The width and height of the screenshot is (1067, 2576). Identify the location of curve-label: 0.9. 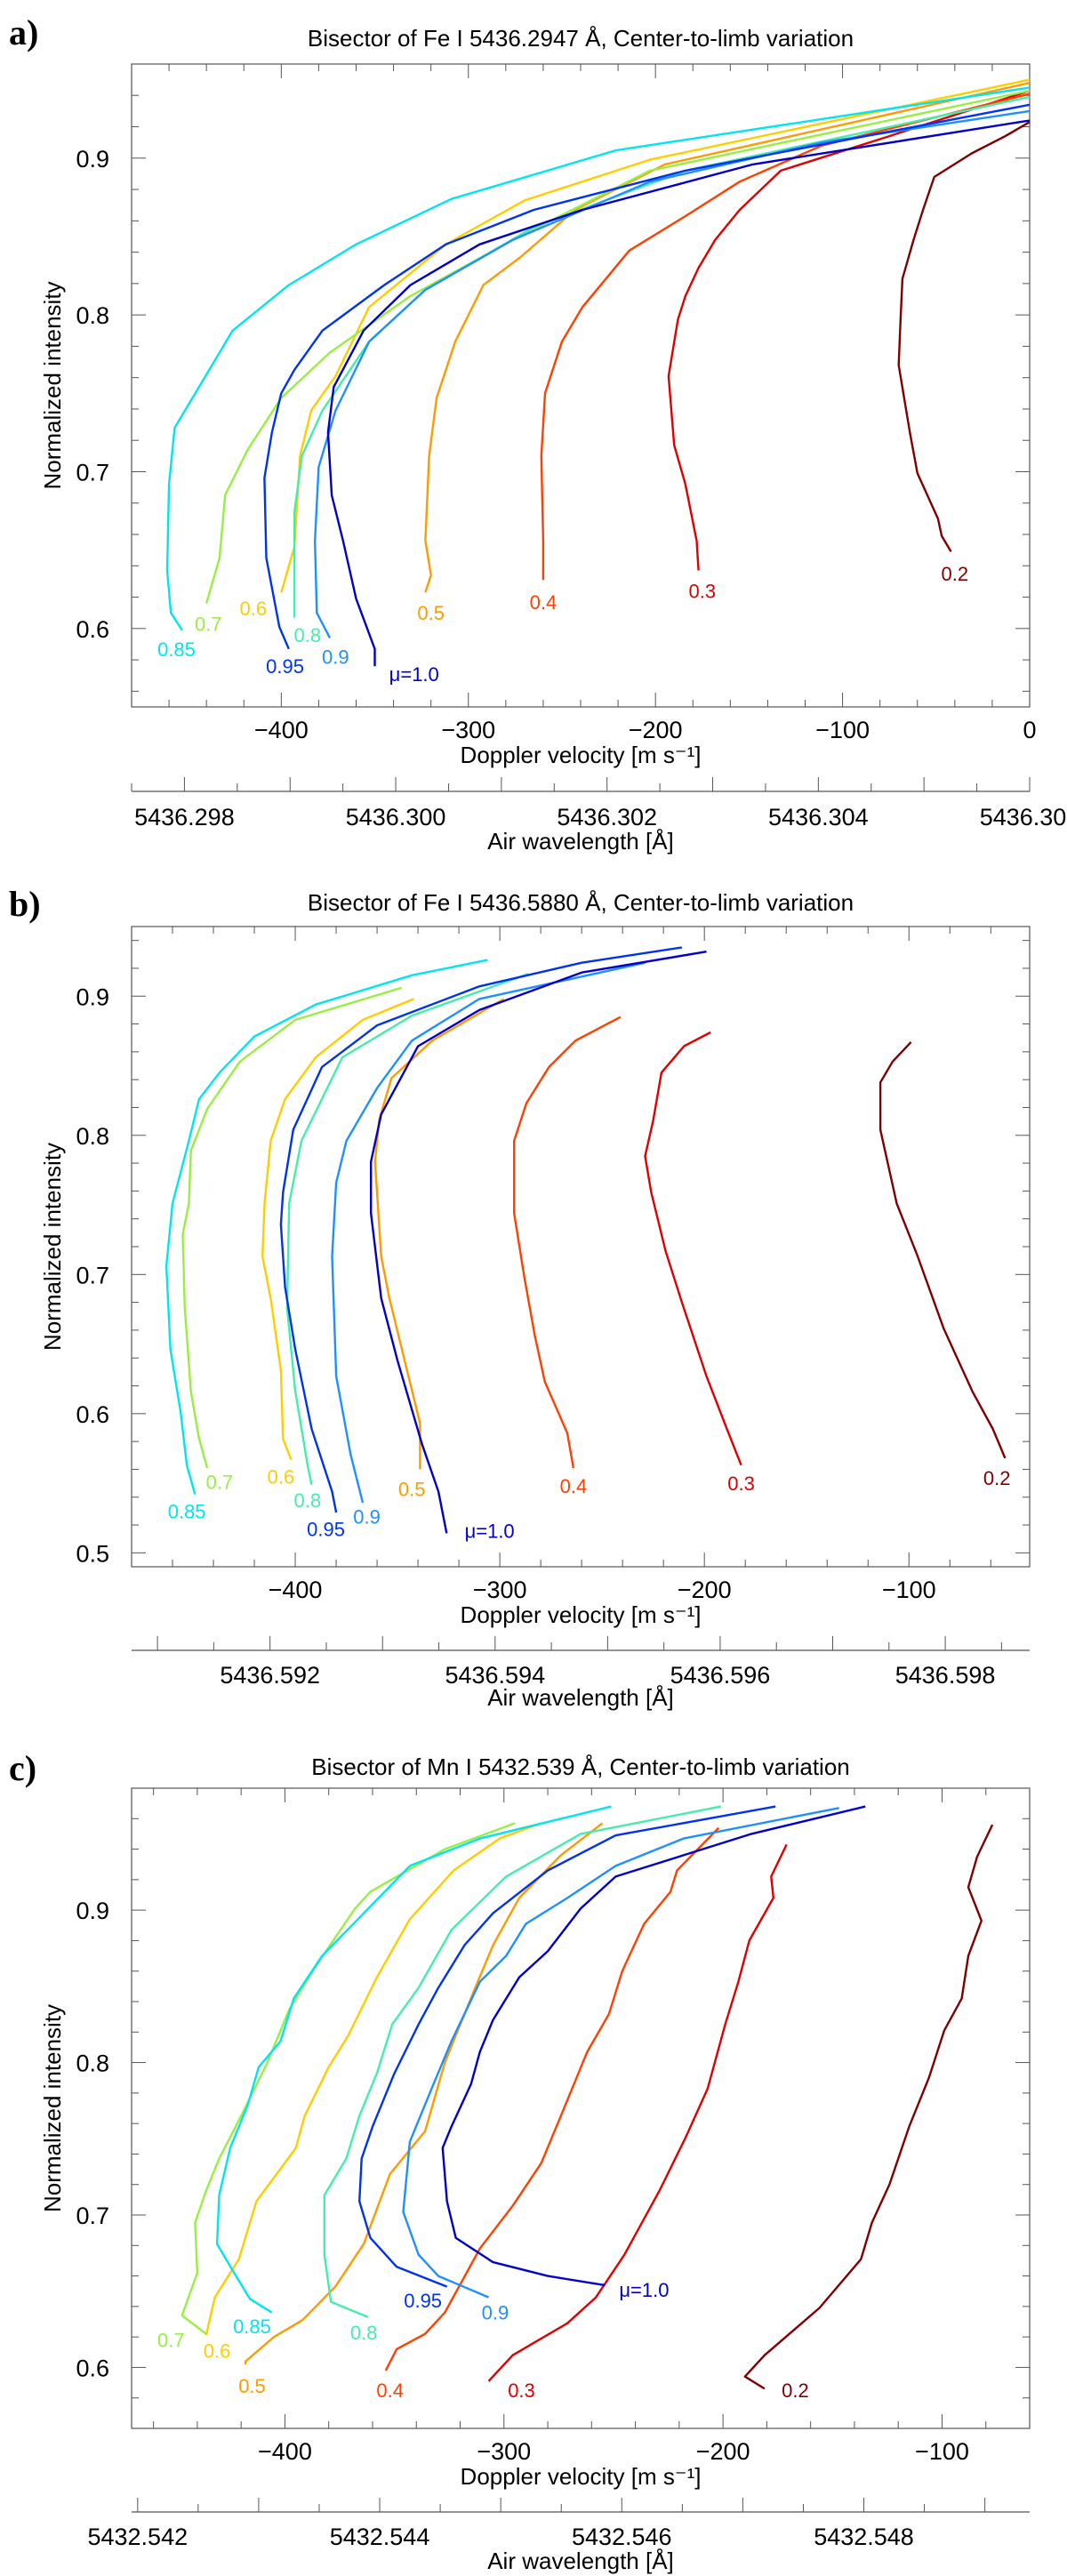
(367, 1517).